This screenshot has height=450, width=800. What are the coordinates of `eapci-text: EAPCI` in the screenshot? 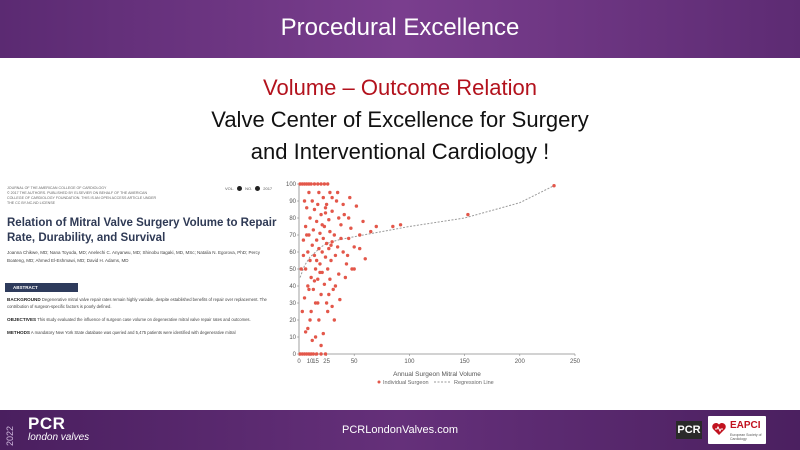 It's located at (745, 425).